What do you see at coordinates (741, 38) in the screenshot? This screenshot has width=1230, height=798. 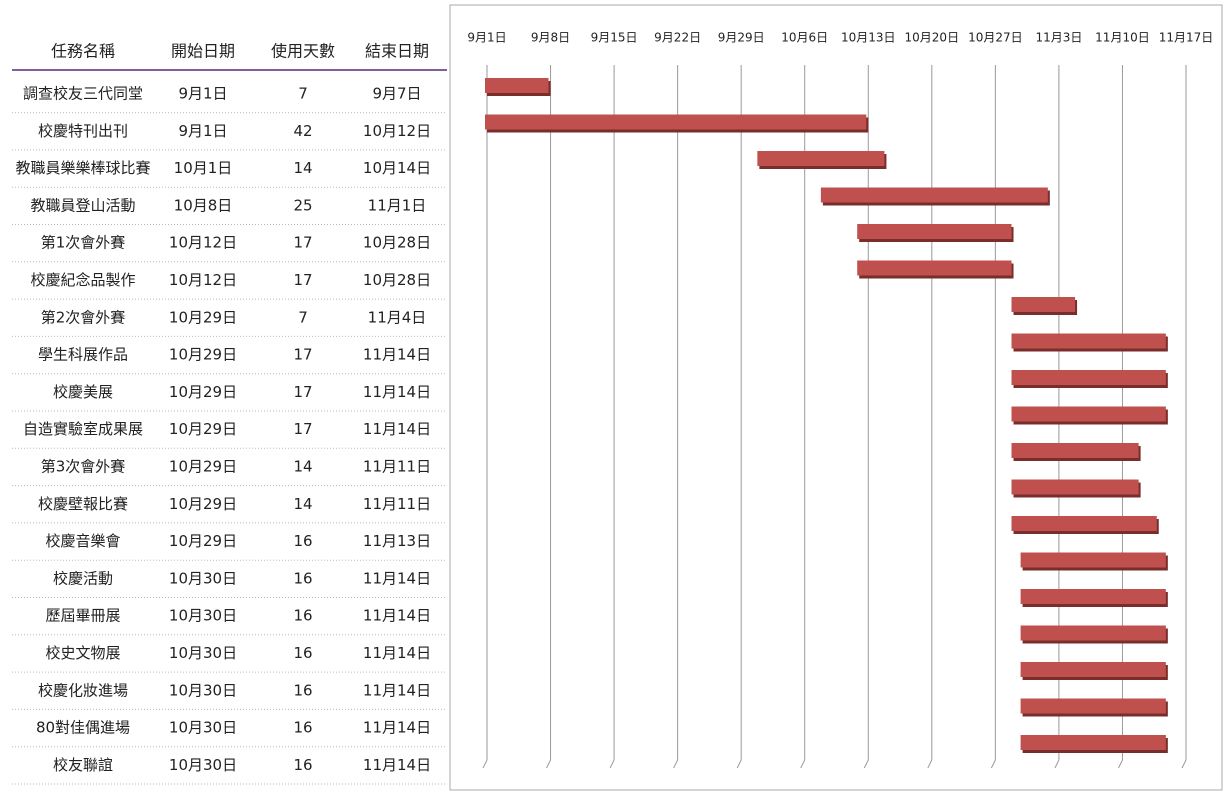 I see `x-tick-label: 9月29日` at bounding box center [741, 38].